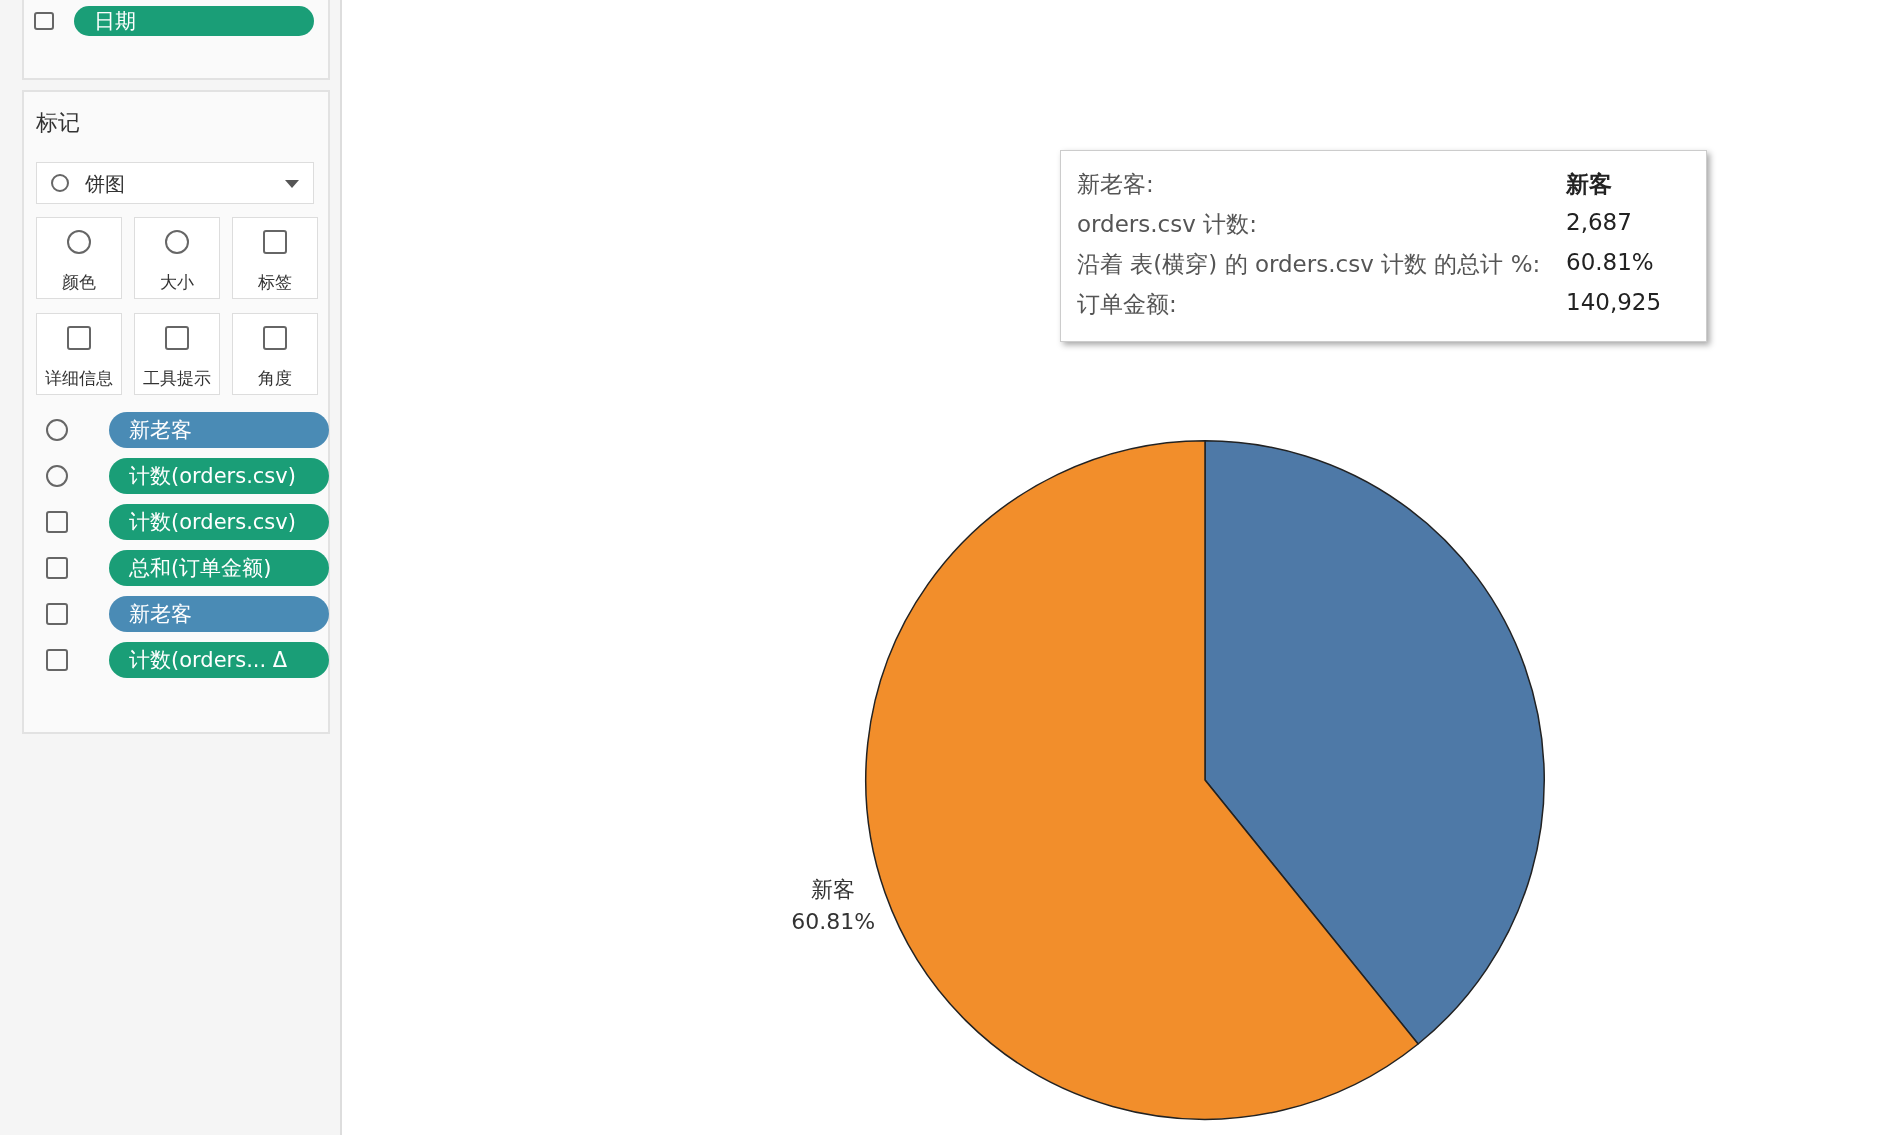 Image resolution: width=1882 pixels, height=1135 pixels. What do you see at coordinates (1614, 302) in the screenshot?
I see `text: 140,925` at bounding box center [1614, 302].